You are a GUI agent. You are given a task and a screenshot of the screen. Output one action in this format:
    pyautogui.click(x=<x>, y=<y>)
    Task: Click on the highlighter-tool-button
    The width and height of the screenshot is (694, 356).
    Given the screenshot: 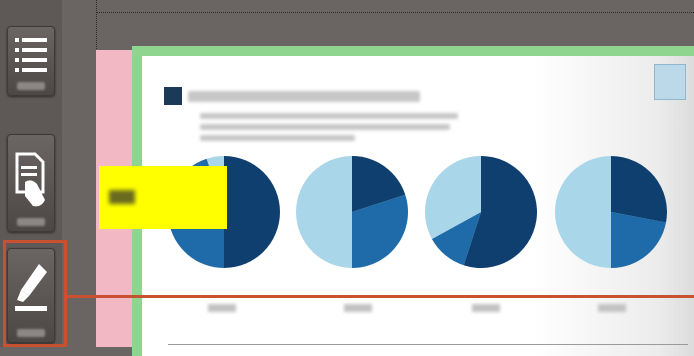 What is the action you would take?
    pyautogui.click(x=31, y=295)
    